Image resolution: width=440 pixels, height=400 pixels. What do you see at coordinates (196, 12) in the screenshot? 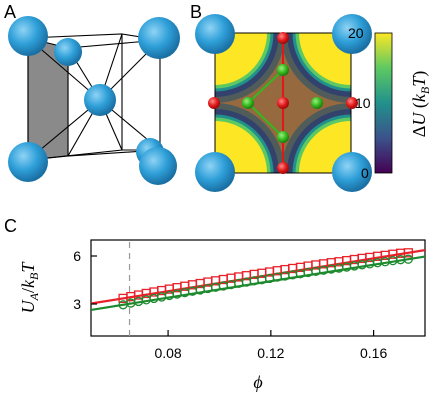
I see `panel-b-label: B` at bounding box center [196, 12].